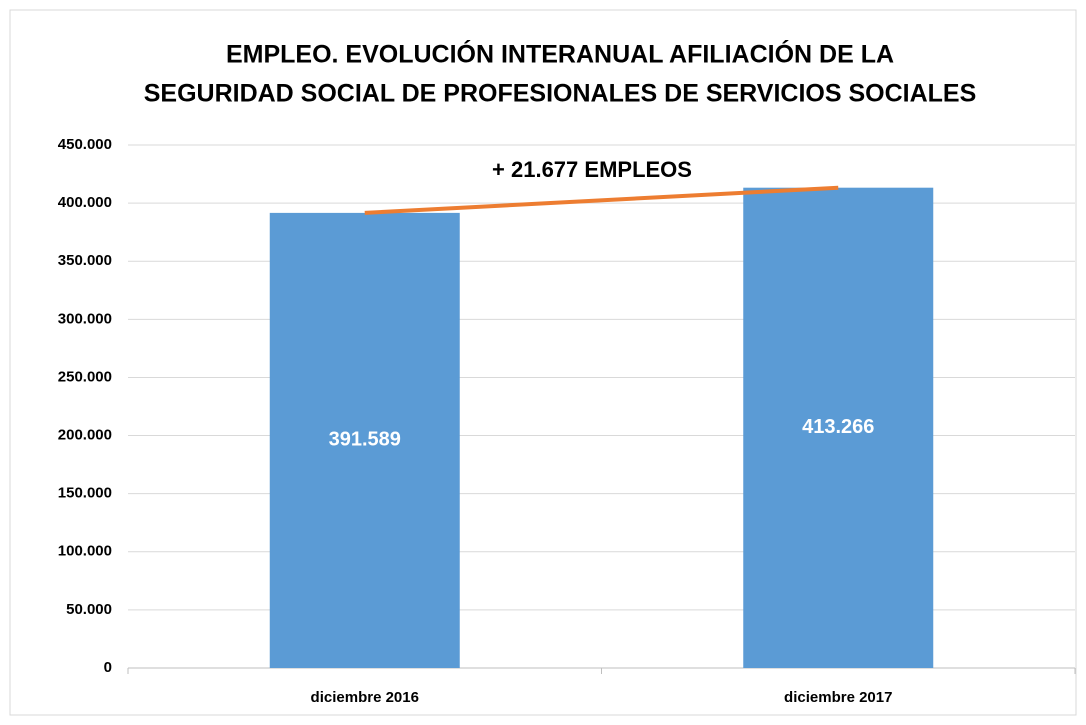  Describe the element at coordinates (85, 435) in the screenshot. I see `y-tick-label: 200.000` at that location.